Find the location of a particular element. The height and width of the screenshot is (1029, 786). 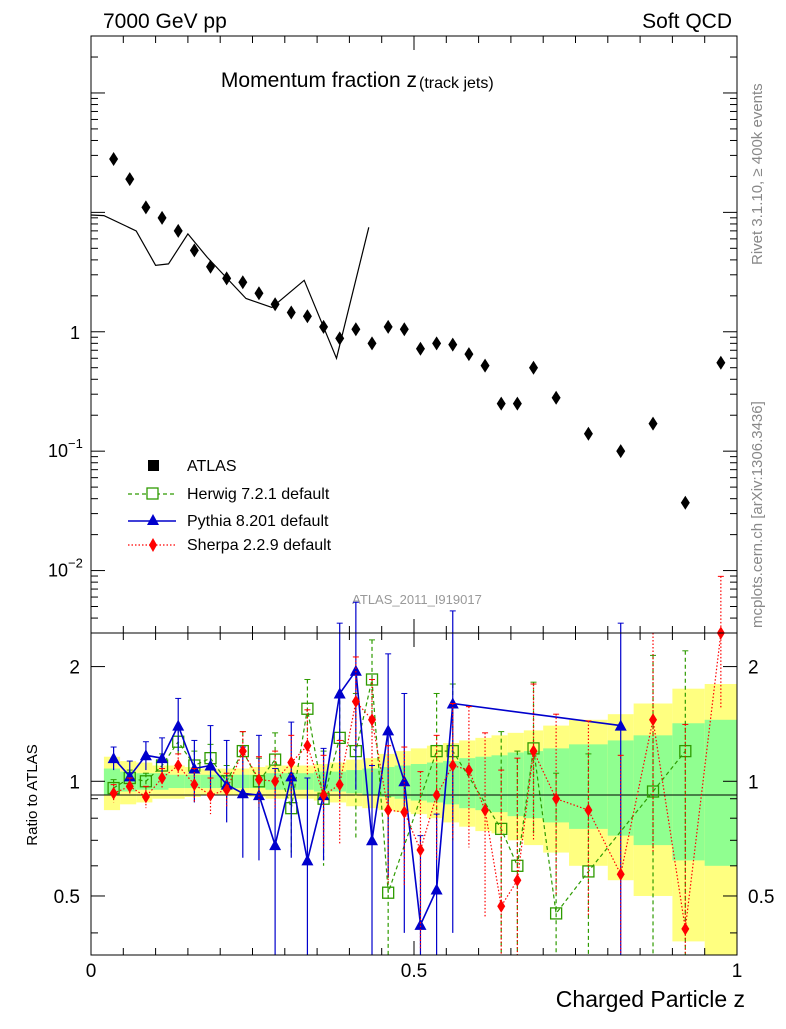

side-label-top: Rivet 3.1.10, ≥ 400k events is located at coordinates (757, 174).